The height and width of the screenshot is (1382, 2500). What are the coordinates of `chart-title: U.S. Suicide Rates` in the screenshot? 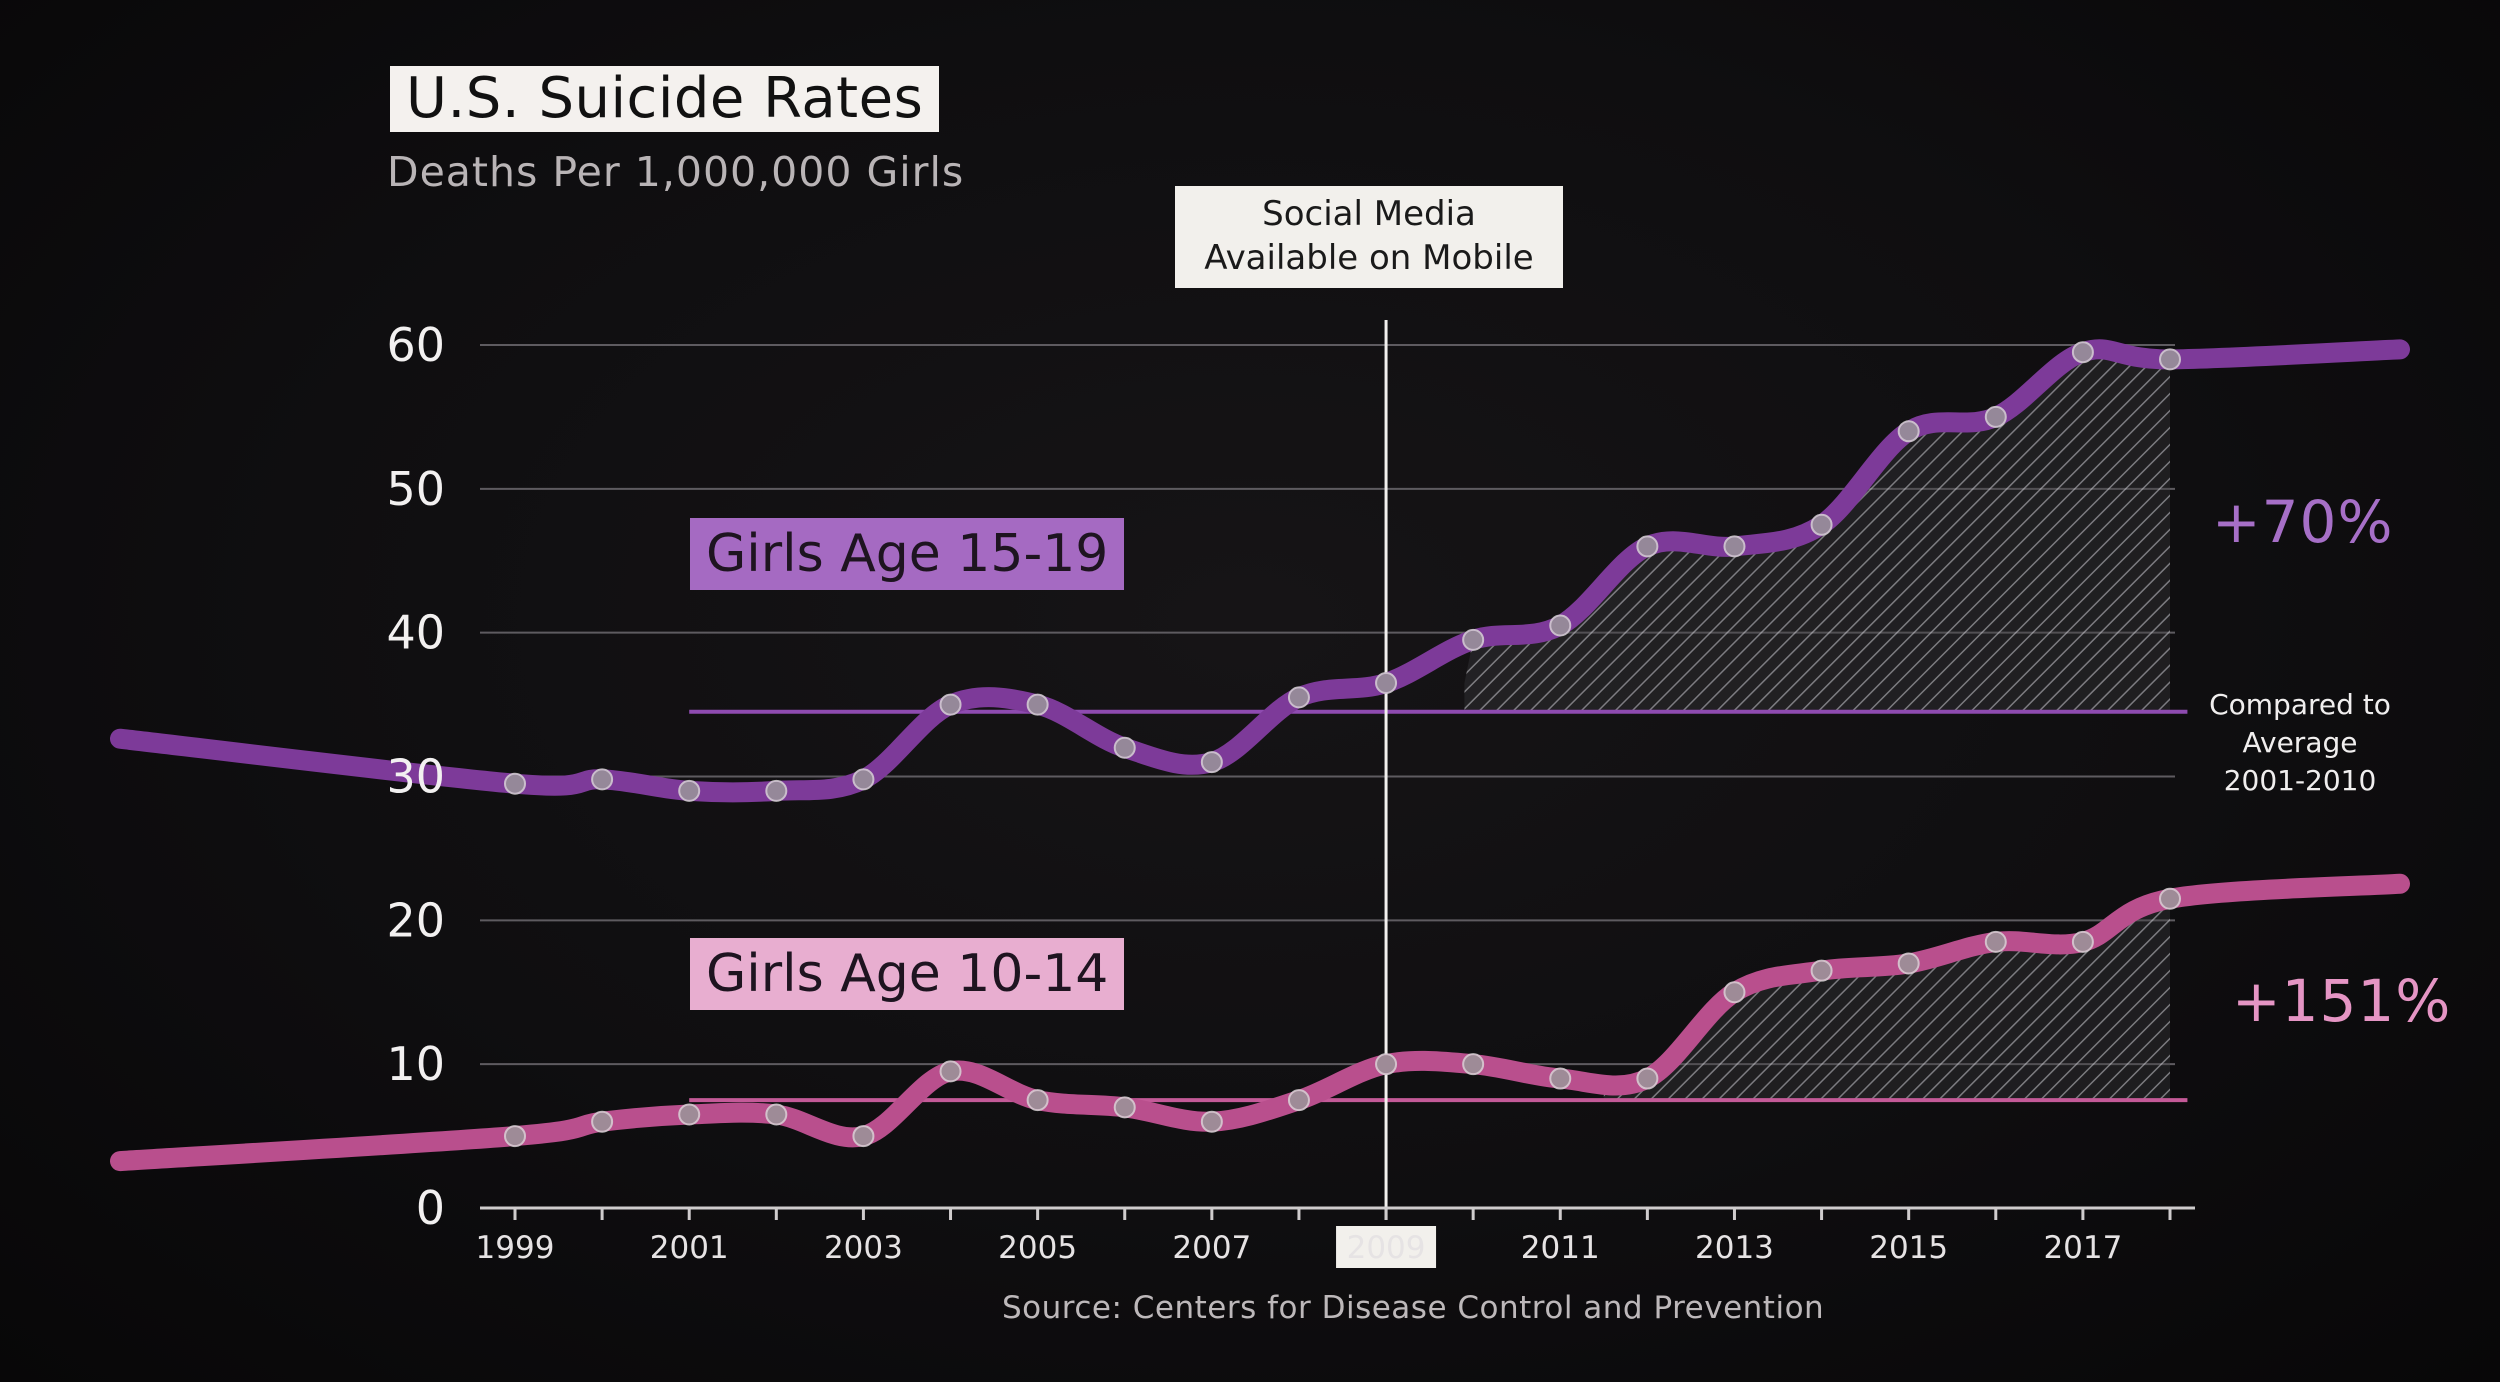 It's located at (665, 99).